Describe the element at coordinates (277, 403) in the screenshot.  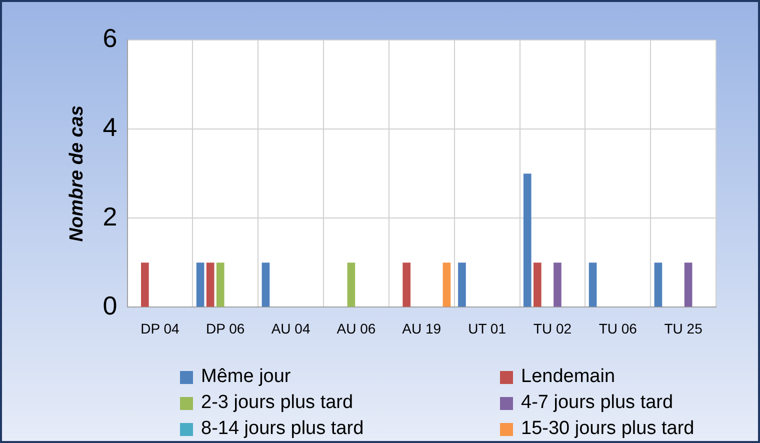
I see `legend-label: 2-3 jours plus tard` at that location.